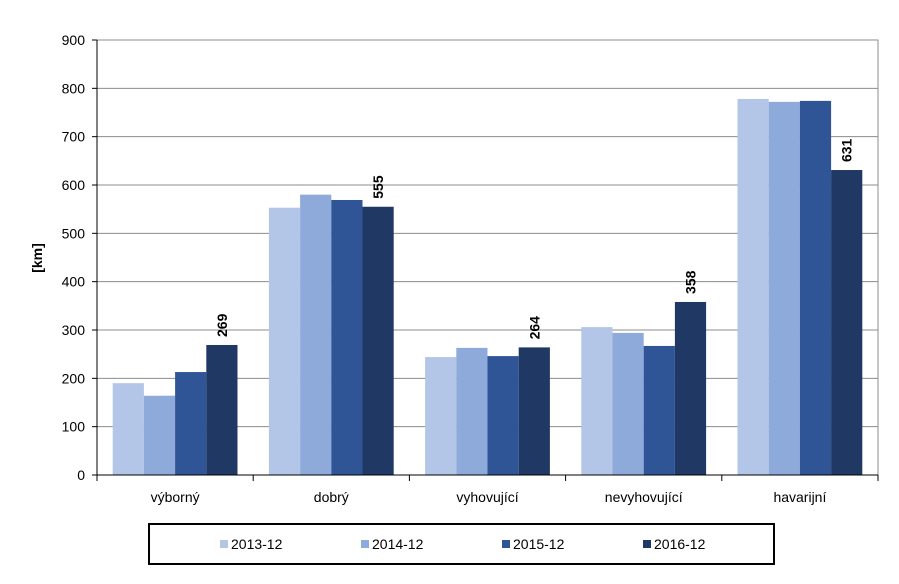 This screenshot has height=584, width=899. What do you see at coordinates (74, 88) in the screenshot?
I see `y-tick-label: 800` at bounding box center [74, 88].